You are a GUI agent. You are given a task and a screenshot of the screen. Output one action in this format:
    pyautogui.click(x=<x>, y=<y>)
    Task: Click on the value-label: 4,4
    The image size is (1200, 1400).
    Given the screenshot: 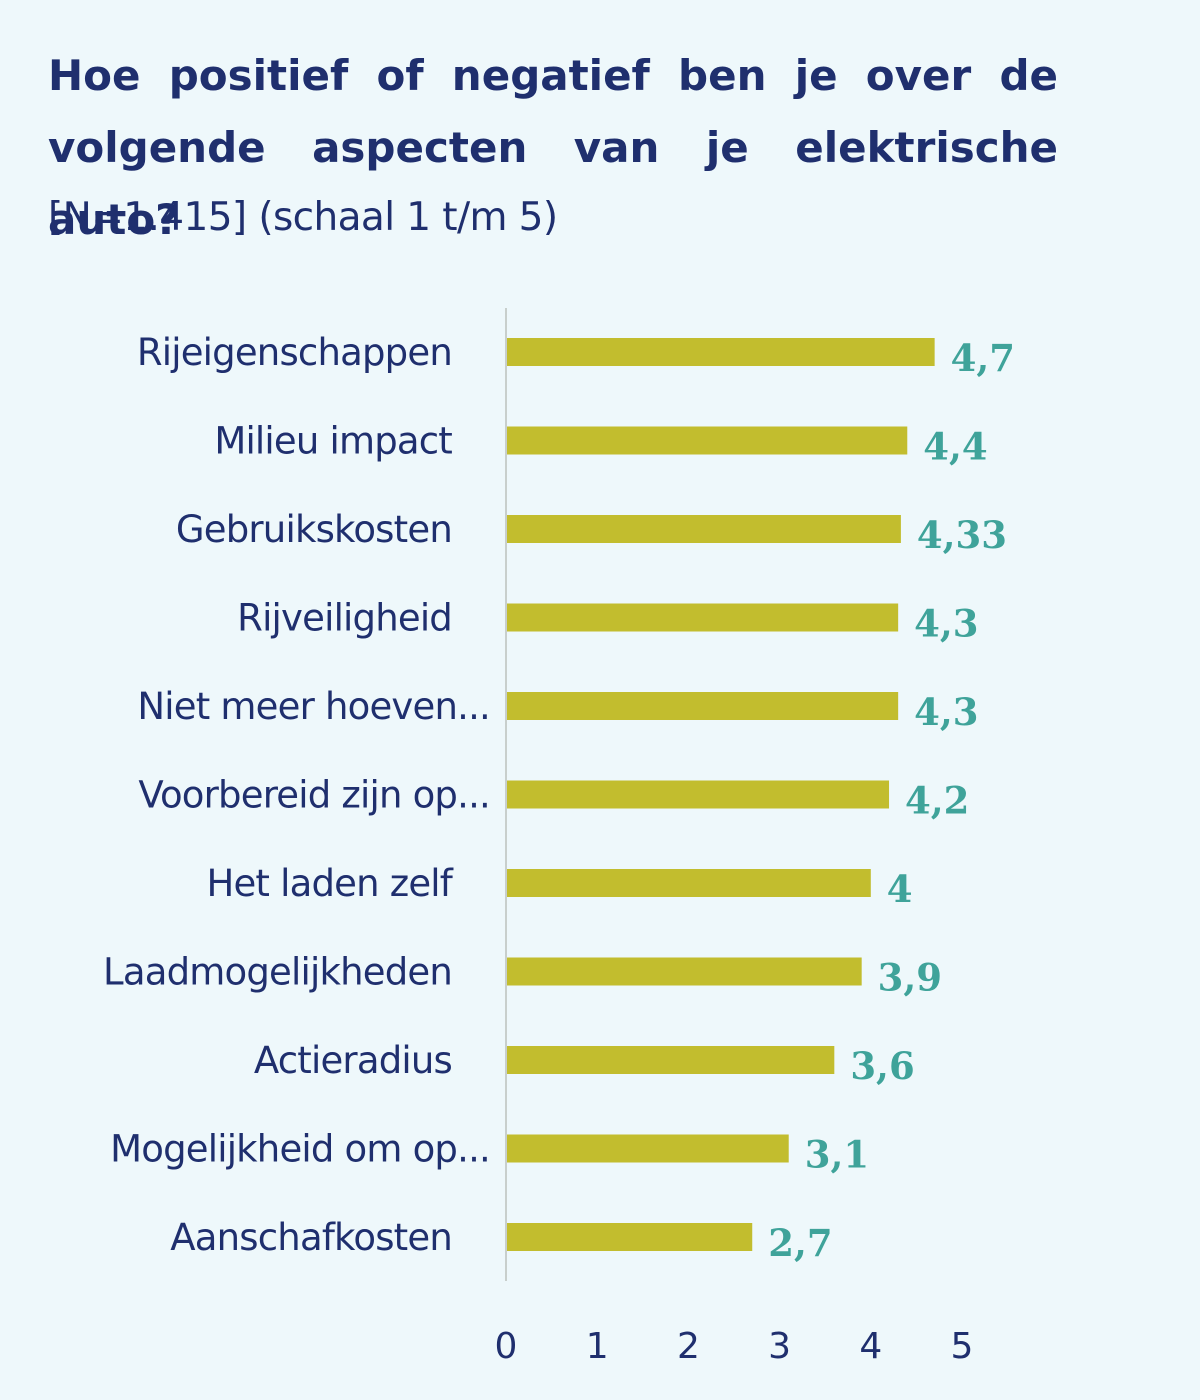 What is the action you would take?
    pyautogui.click(x=955, y=447)
    